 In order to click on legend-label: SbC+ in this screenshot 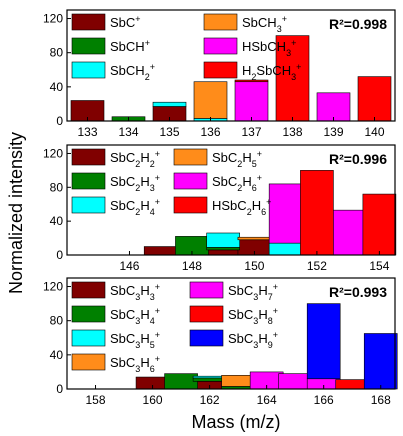, I will do `click(125, 22)`.